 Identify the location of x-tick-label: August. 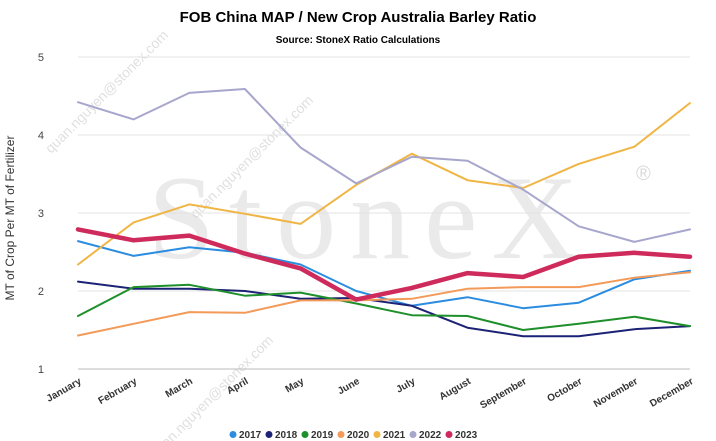
(456, 389).